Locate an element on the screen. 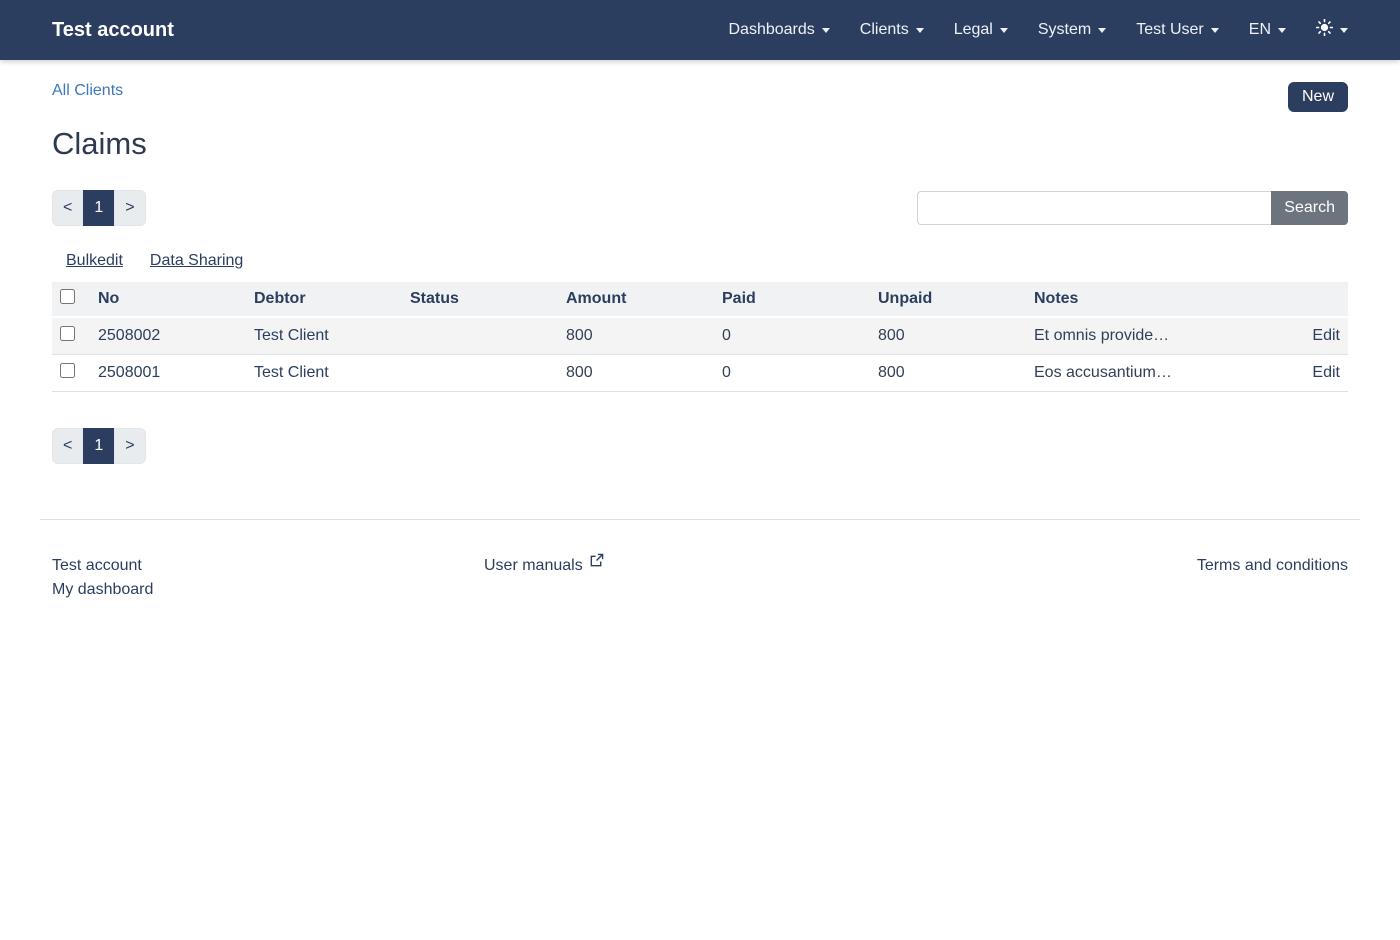 The width and height of the screenshot is (1400, 940). footer-account-name: Test account is located at coordinates (97, 565).